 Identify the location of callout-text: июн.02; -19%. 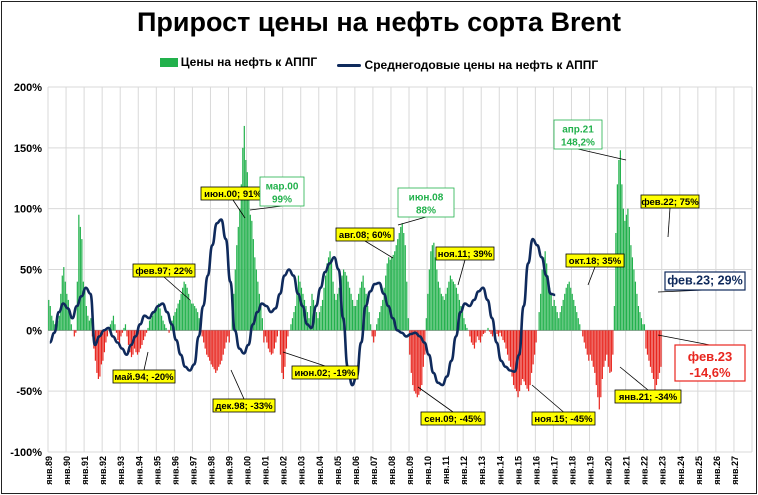
(325, 373).